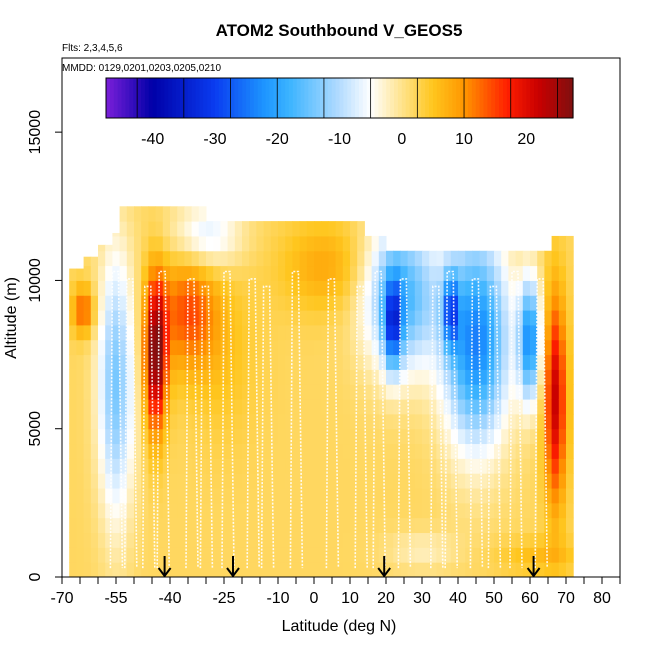  I want to click on y-tick-label: 15000, so click(35, 132).